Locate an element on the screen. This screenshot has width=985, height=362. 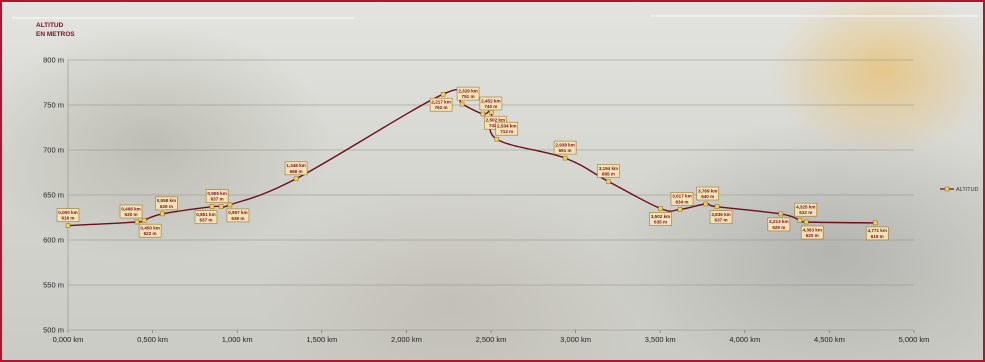
x-tick-label: 2,000 km is located at coordinates (406, 339).